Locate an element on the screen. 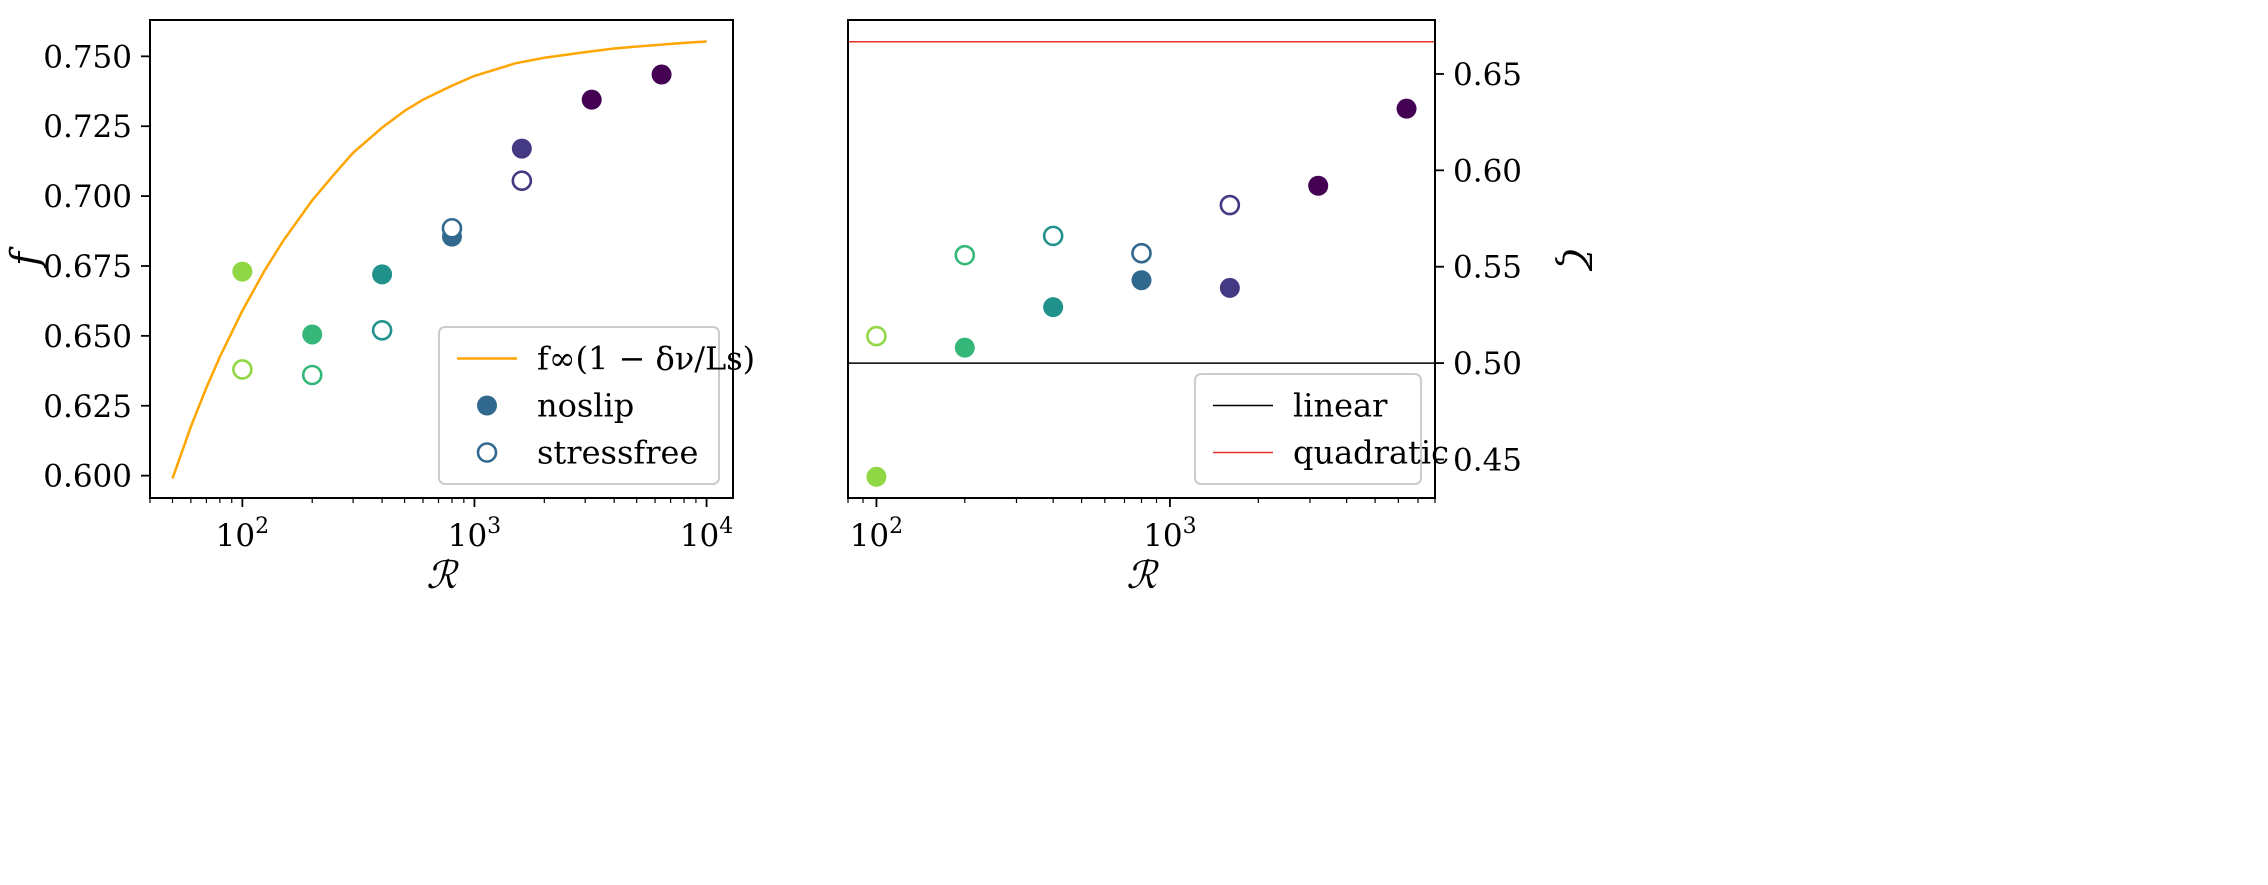  y-tick-label: 0.625 is located at coordinates (87, 407).